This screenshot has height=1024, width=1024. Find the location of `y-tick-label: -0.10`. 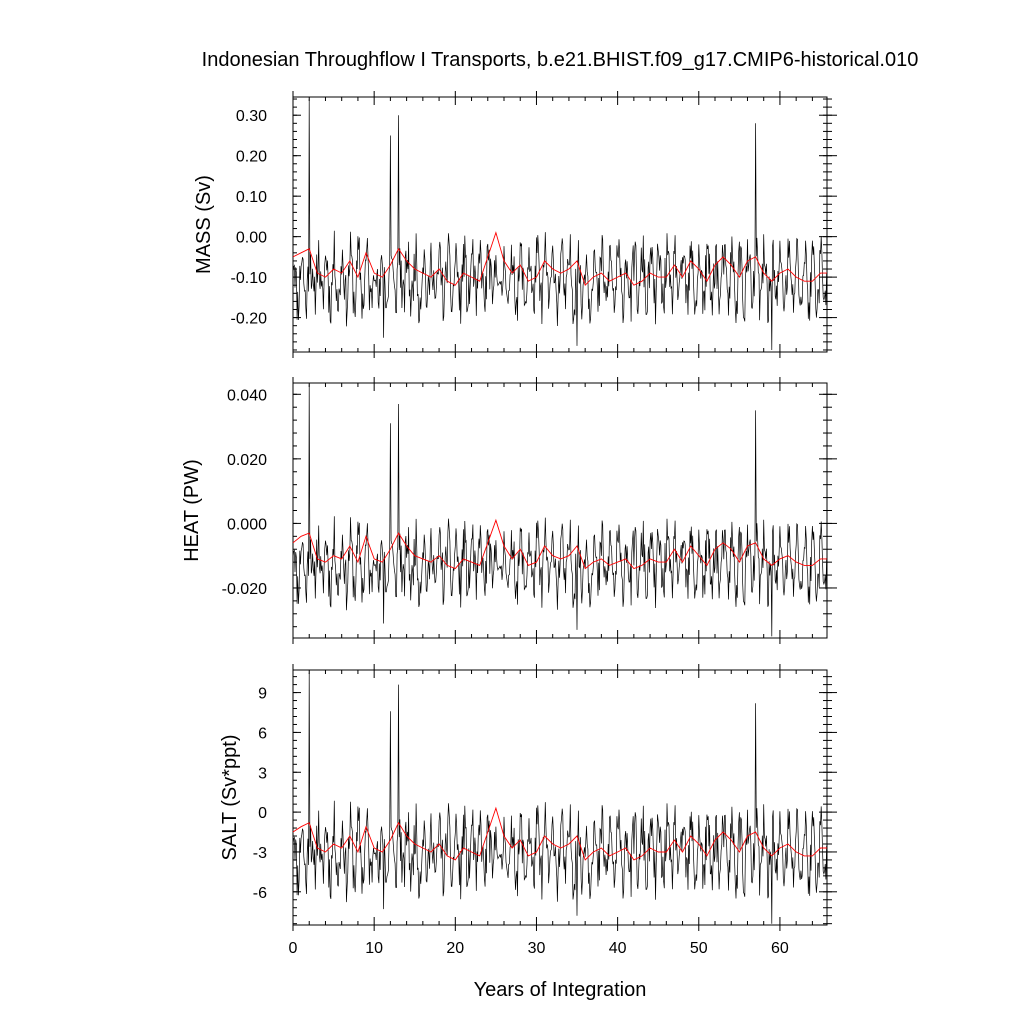

y-tick-label: -0.10 is located at coordinates (249, 278).